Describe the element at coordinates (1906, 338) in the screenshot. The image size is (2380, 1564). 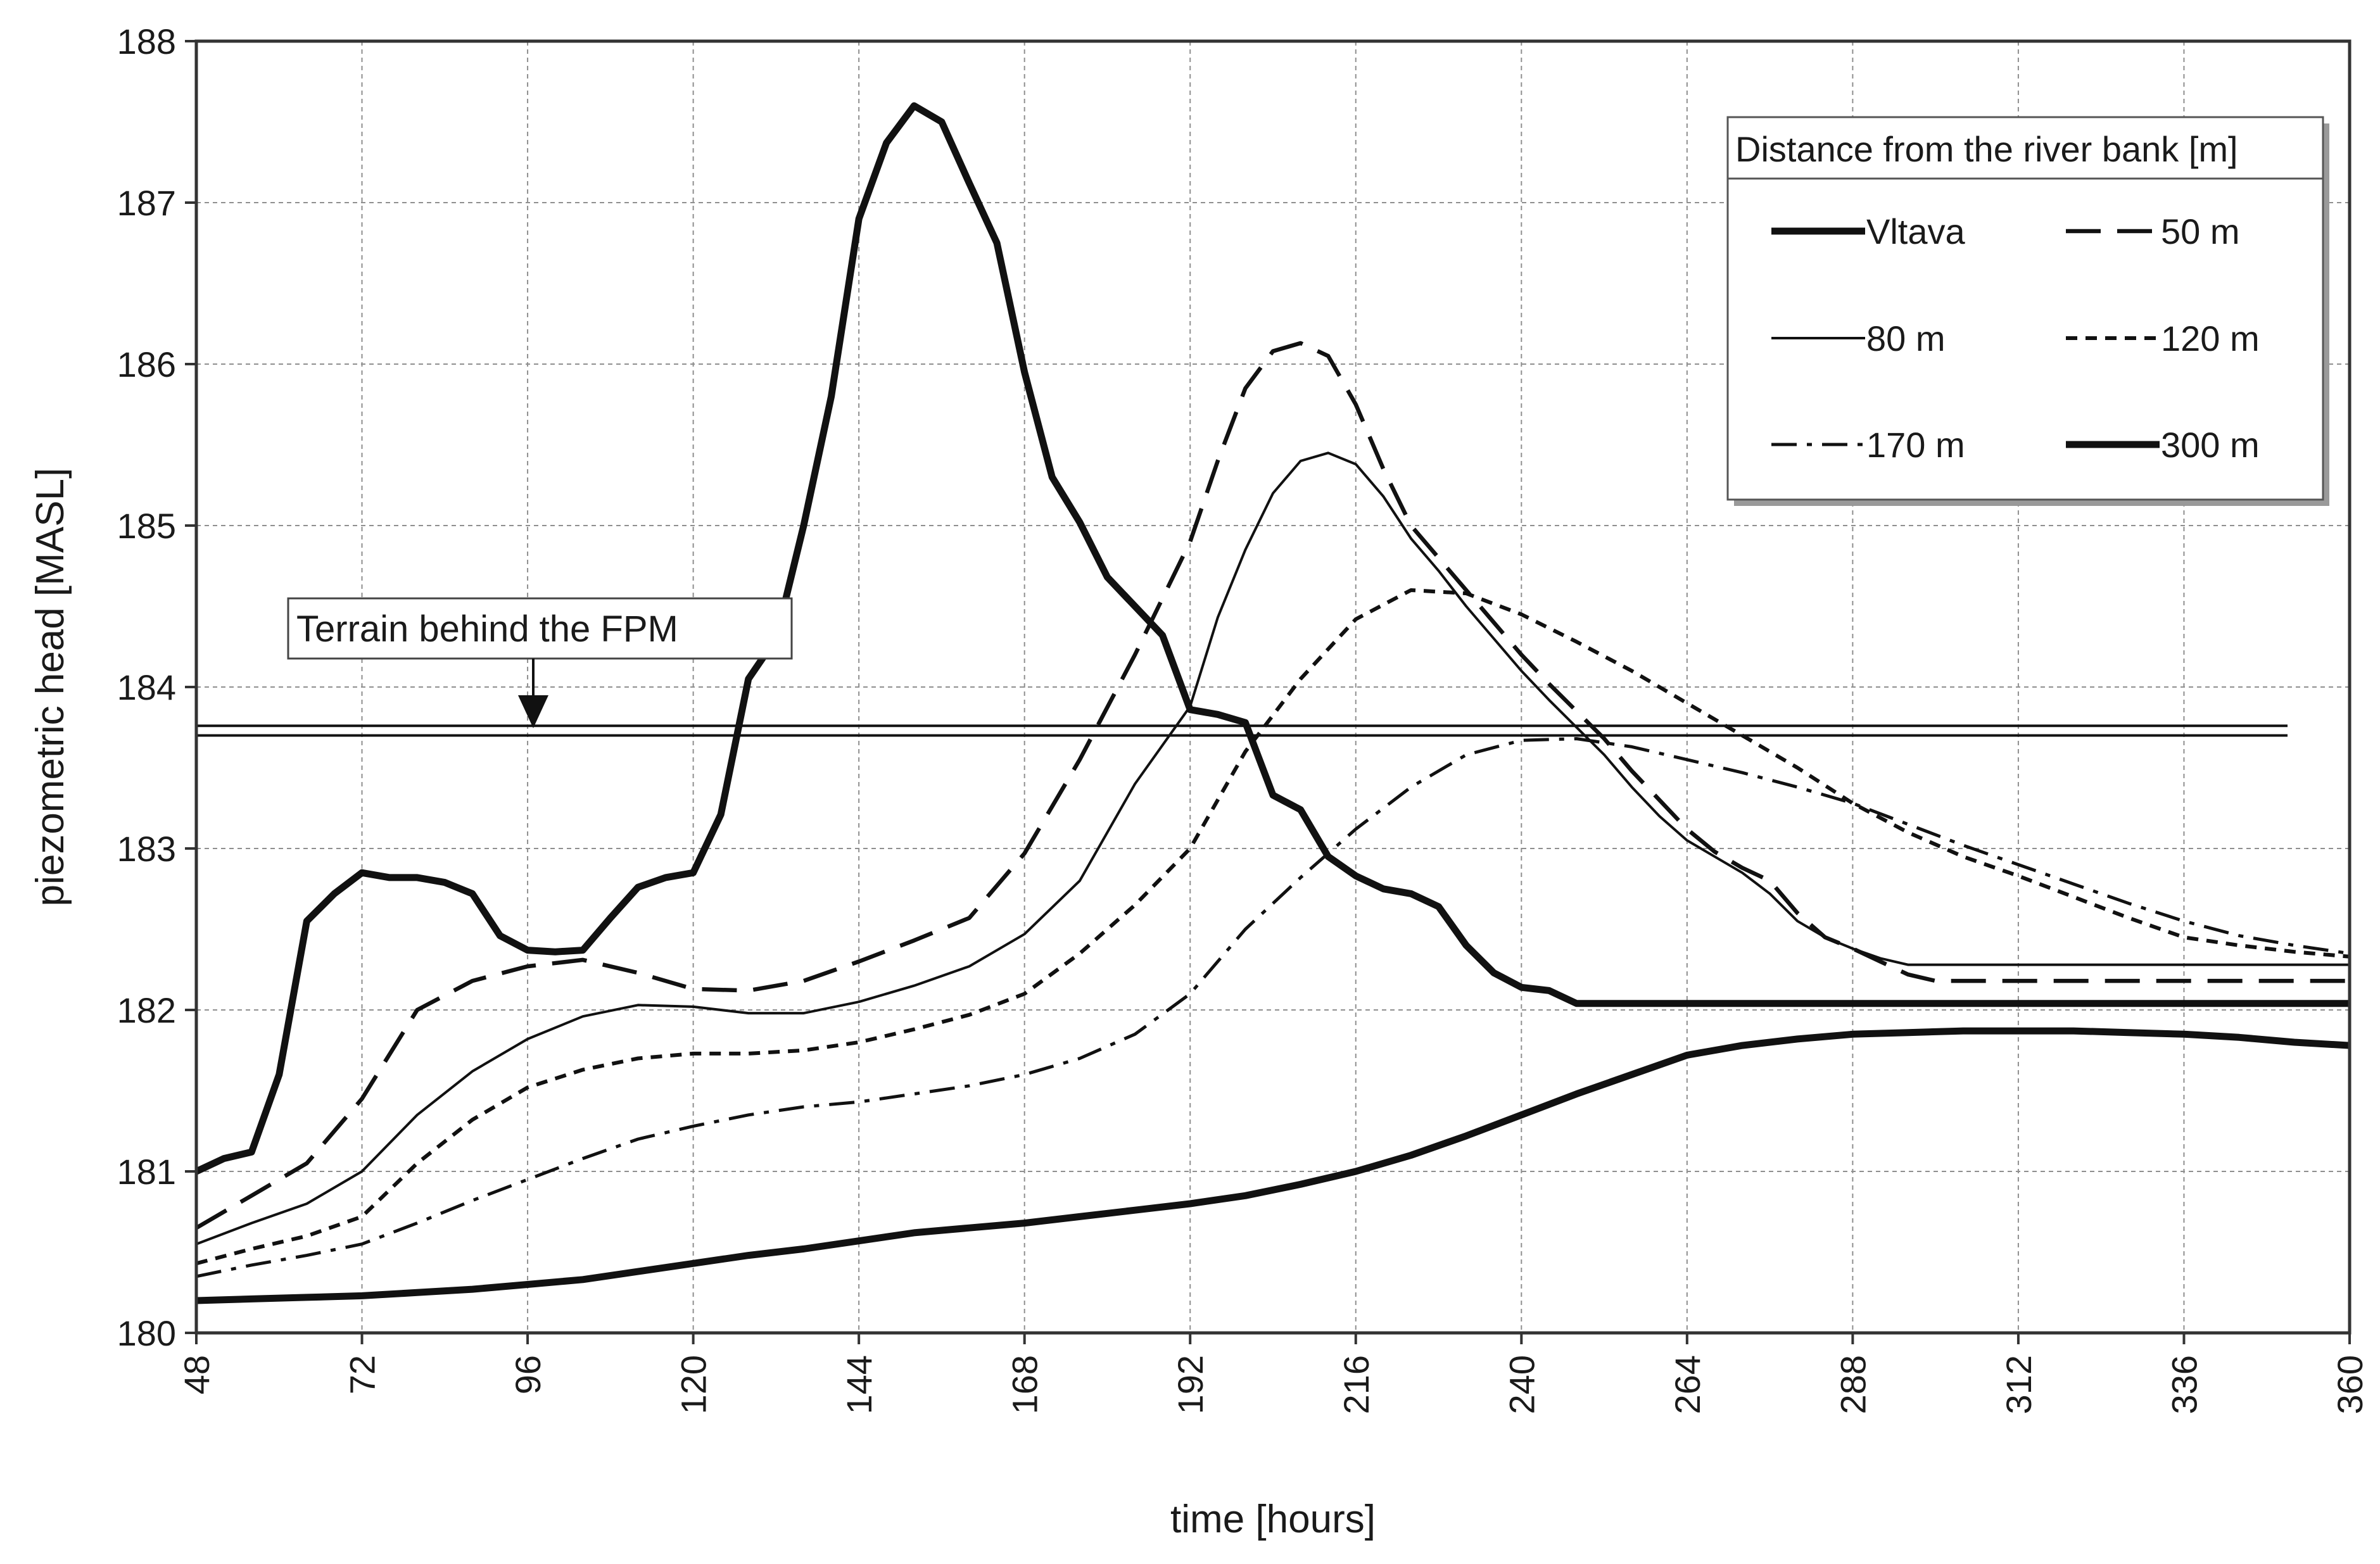
I see `legend-label: 80 m` at that location.